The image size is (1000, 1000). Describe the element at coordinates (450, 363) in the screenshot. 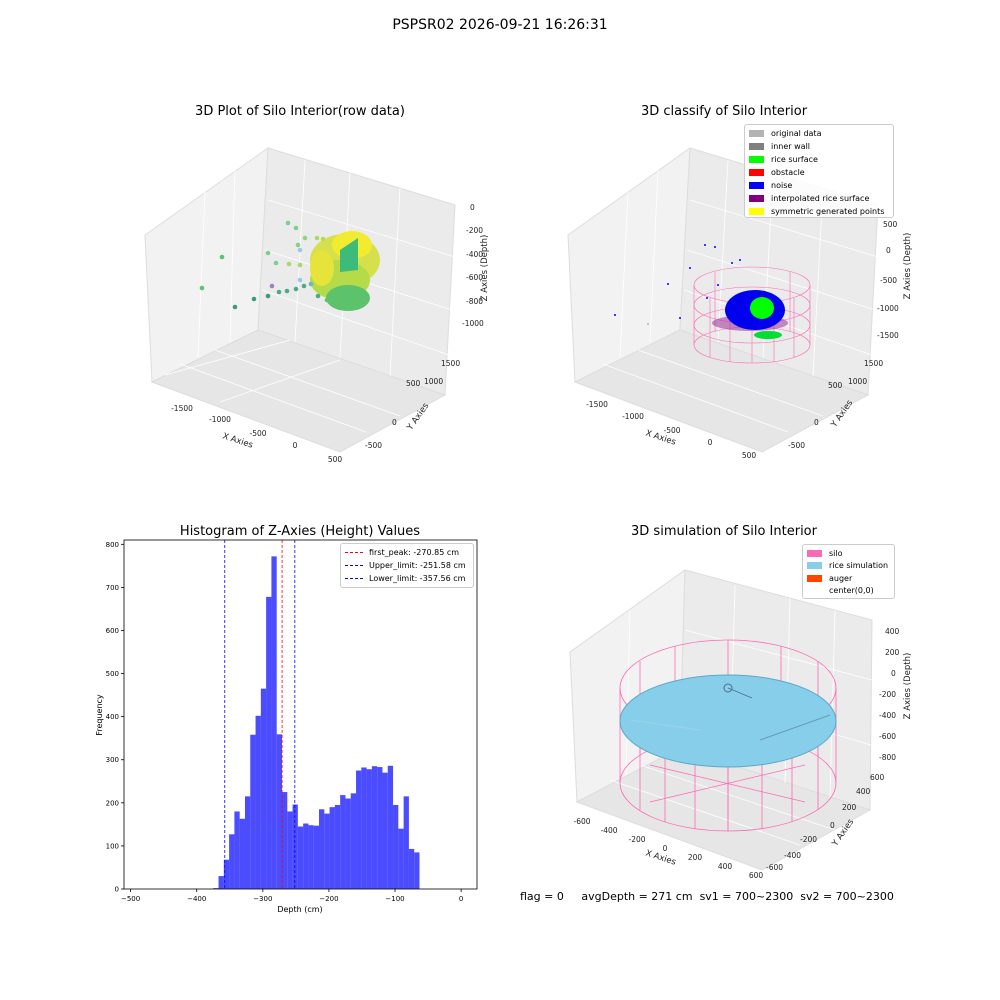

I see `raw-y-tick: 1500` at that location.